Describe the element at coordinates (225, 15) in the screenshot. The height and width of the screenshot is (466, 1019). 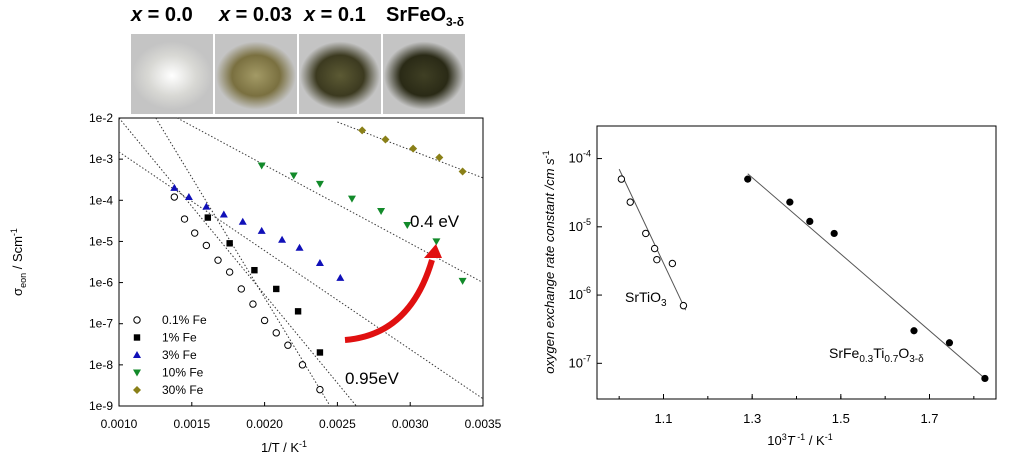
I see `photo-label-2-var: x` at that location.